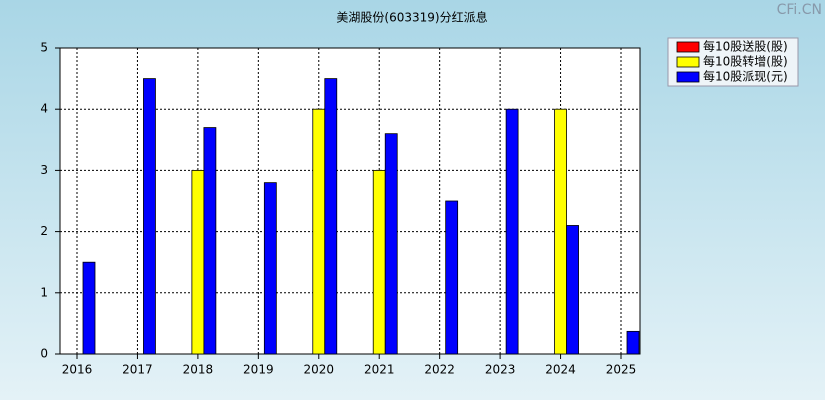 The width and height of the screenshot is (825, 404). I want to click on x-tick-label: 2021, so click(379, 370).